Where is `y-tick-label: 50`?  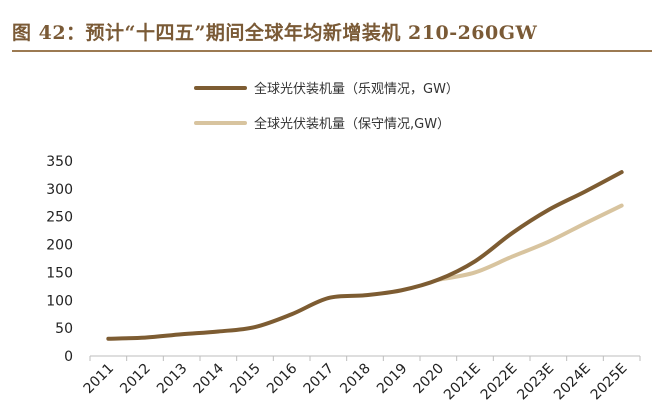
y-tick-label: 50 is located at coordinates (64, 329).